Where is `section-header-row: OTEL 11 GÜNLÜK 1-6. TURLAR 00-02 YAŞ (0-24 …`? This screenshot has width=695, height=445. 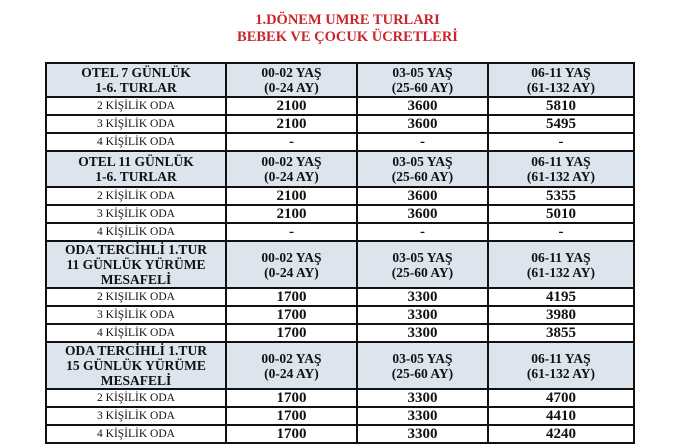
section-header-row: OTEL 11 GÜNLÜK 1-6. TURLAR 00-02 YAŞ (0-24 … is located at coordinates (340, 169).